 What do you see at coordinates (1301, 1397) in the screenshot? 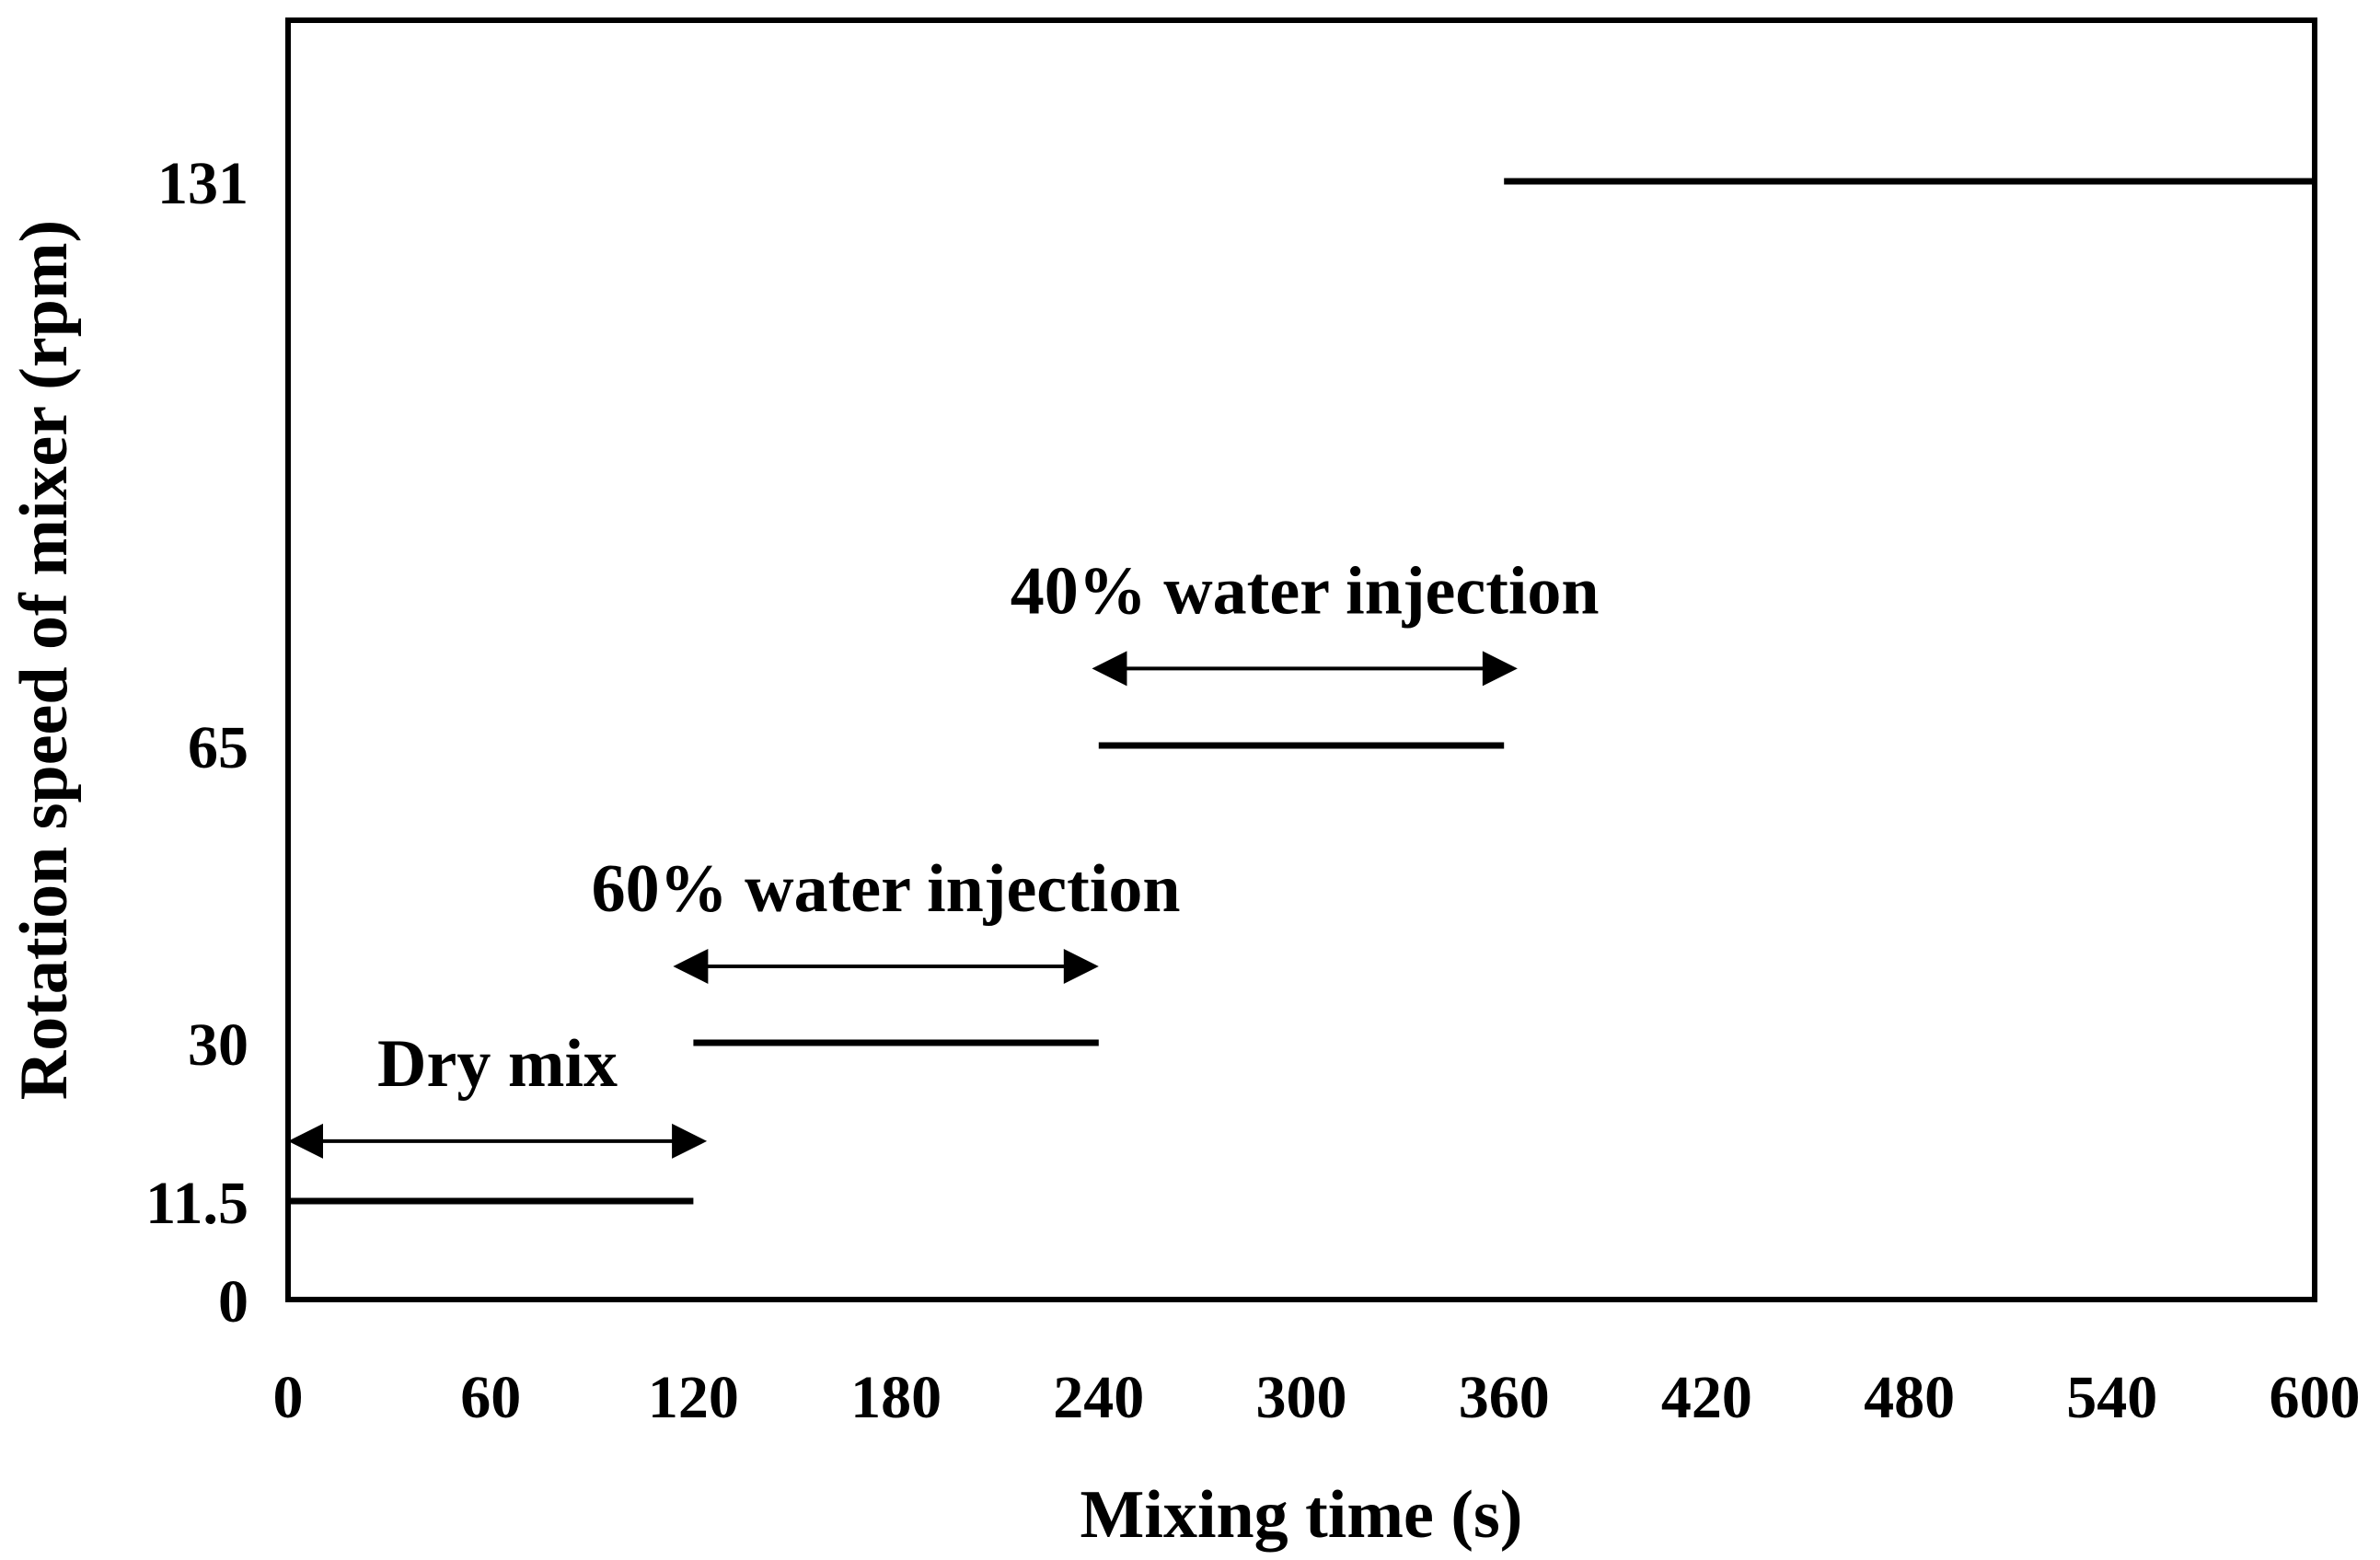
I see `x-tick-label: 300` at bounding box center [1301, 1397].